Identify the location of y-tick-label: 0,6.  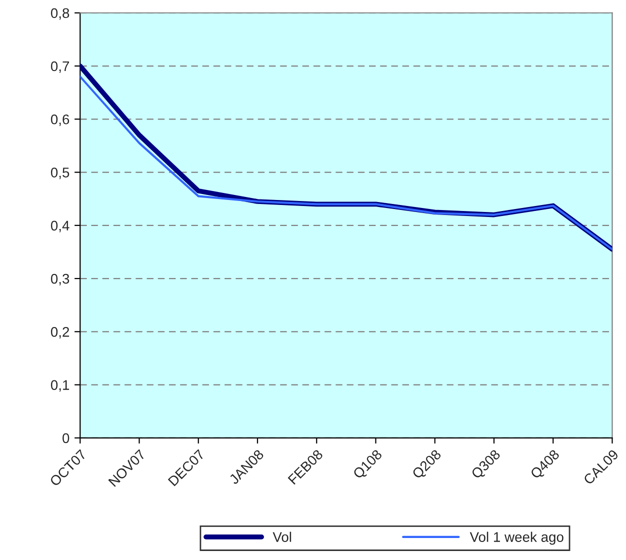
(60, 120).